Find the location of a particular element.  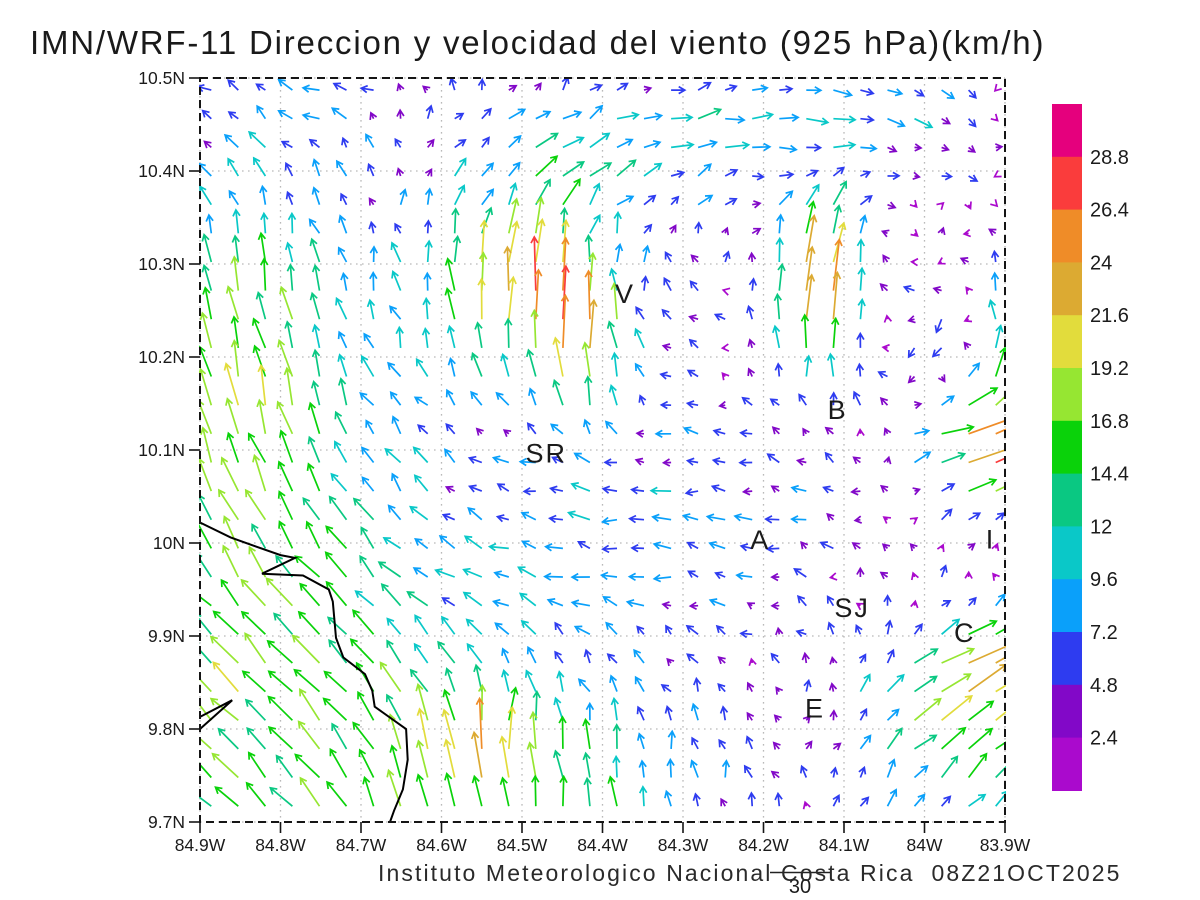

city-label-c: C is located at coordinates (965, 633).